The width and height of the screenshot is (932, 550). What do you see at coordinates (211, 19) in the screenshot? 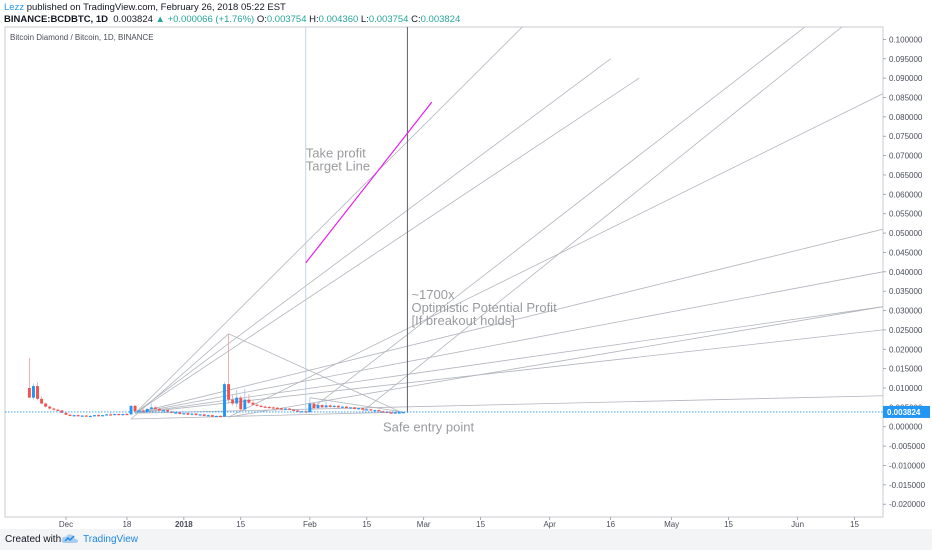
I see `price-change: +0.000066 (+1.76%)` at bounding box center [211, 19].